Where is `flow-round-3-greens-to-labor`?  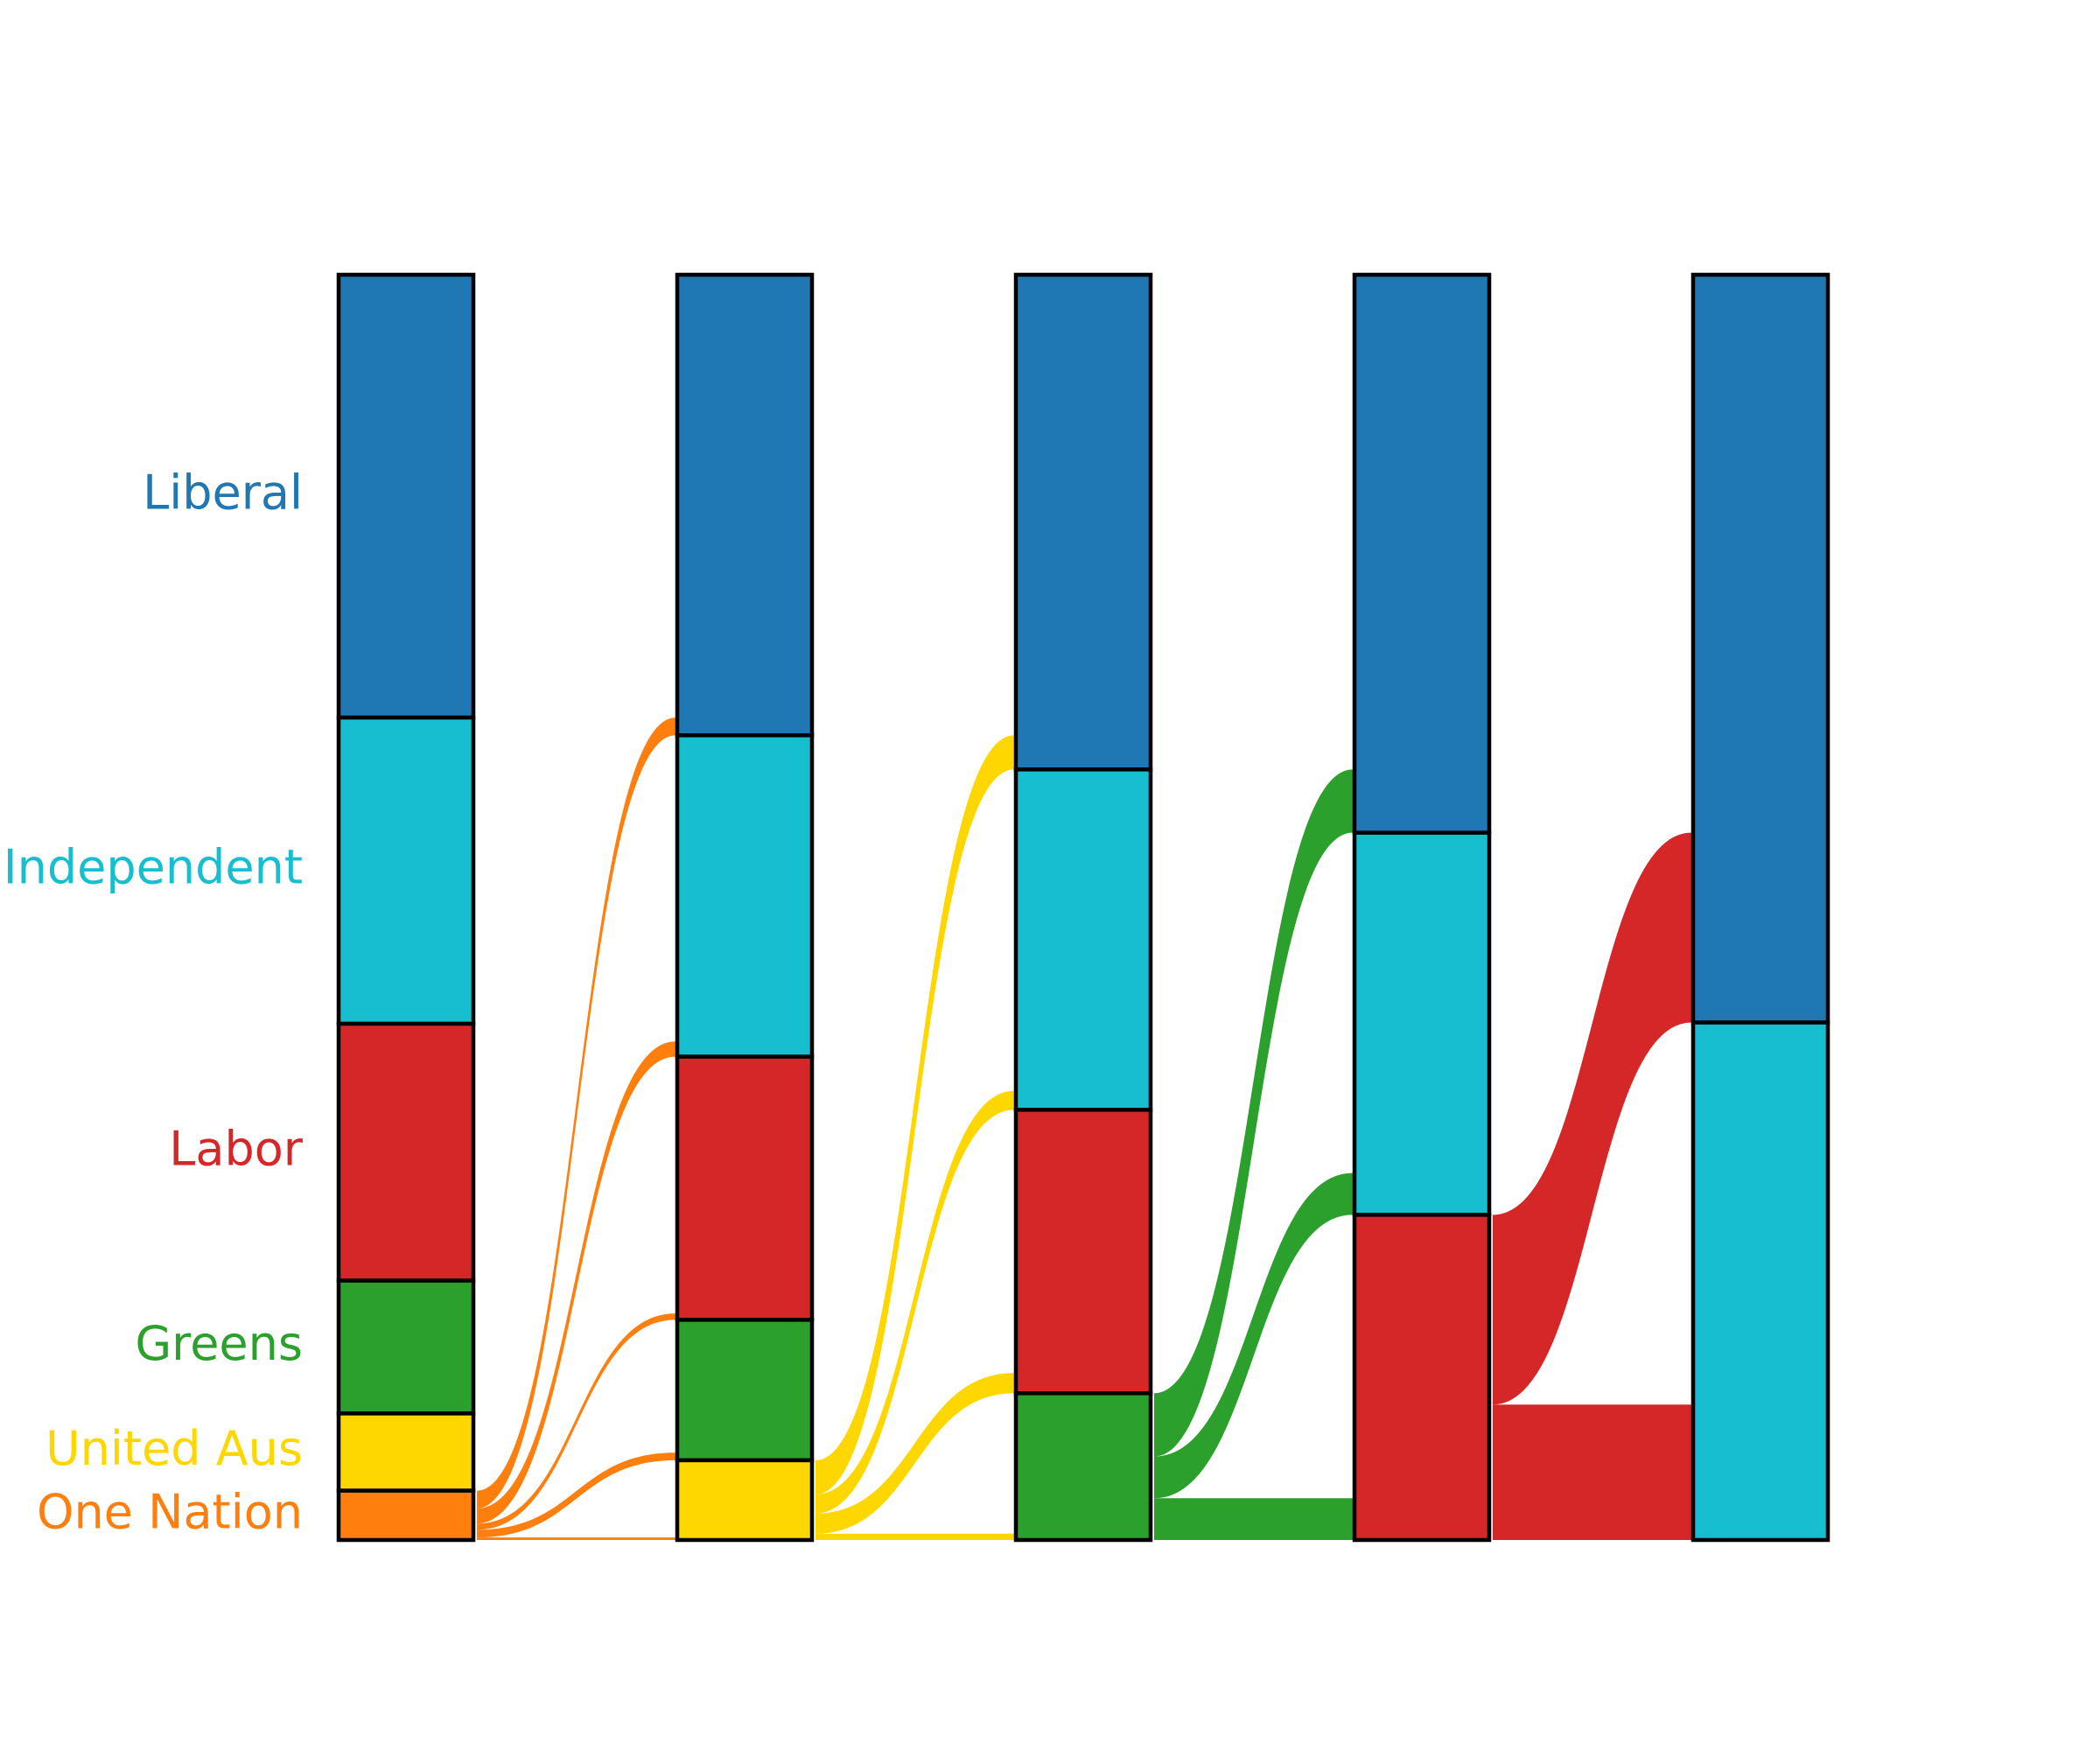
flow-round-3-greens-to-labor is located at coordinates (1253, 1519).